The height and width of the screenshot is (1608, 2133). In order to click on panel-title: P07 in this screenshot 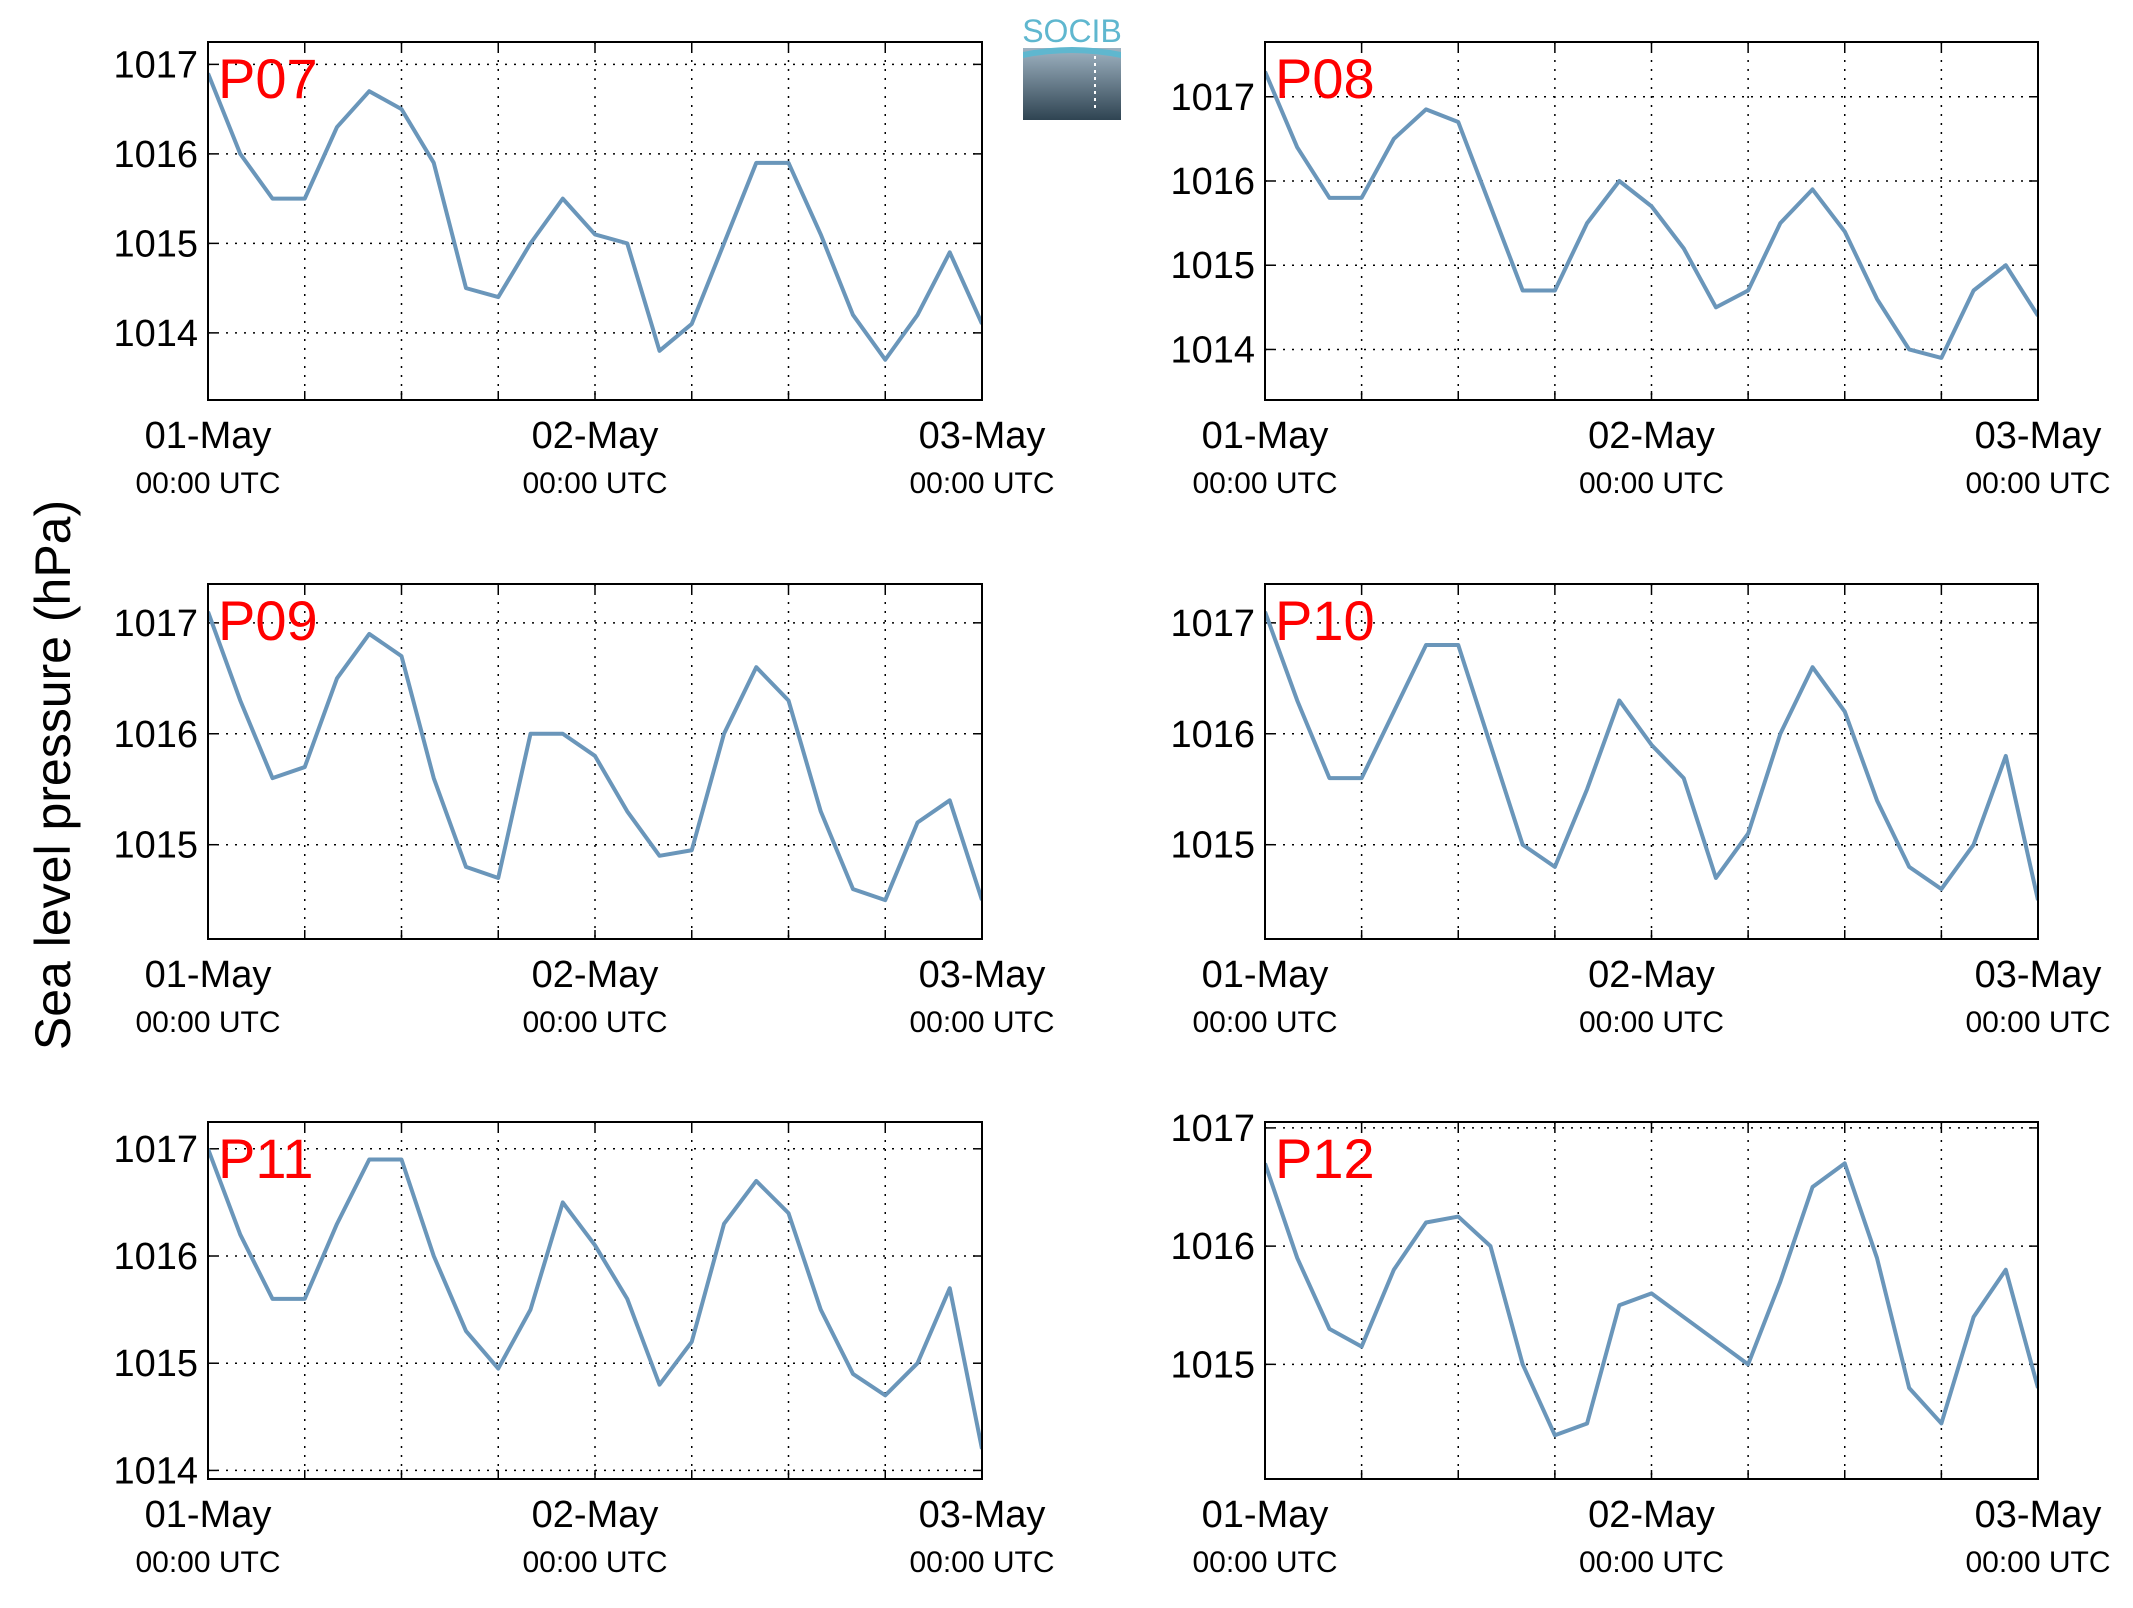, I will do `click(268, 78)`.